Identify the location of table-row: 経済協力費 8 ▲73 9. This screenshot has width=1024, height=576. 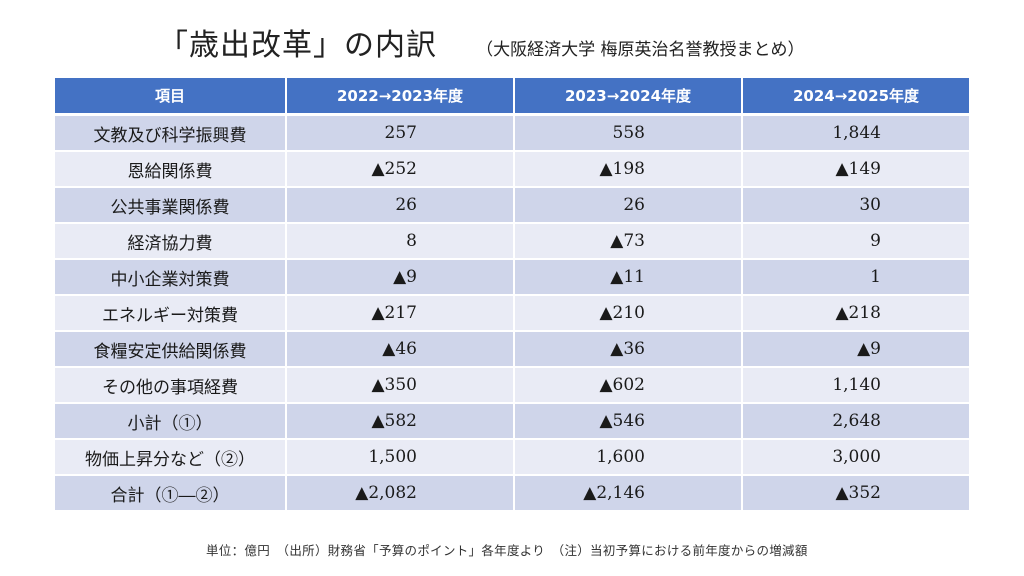
(512, 241).